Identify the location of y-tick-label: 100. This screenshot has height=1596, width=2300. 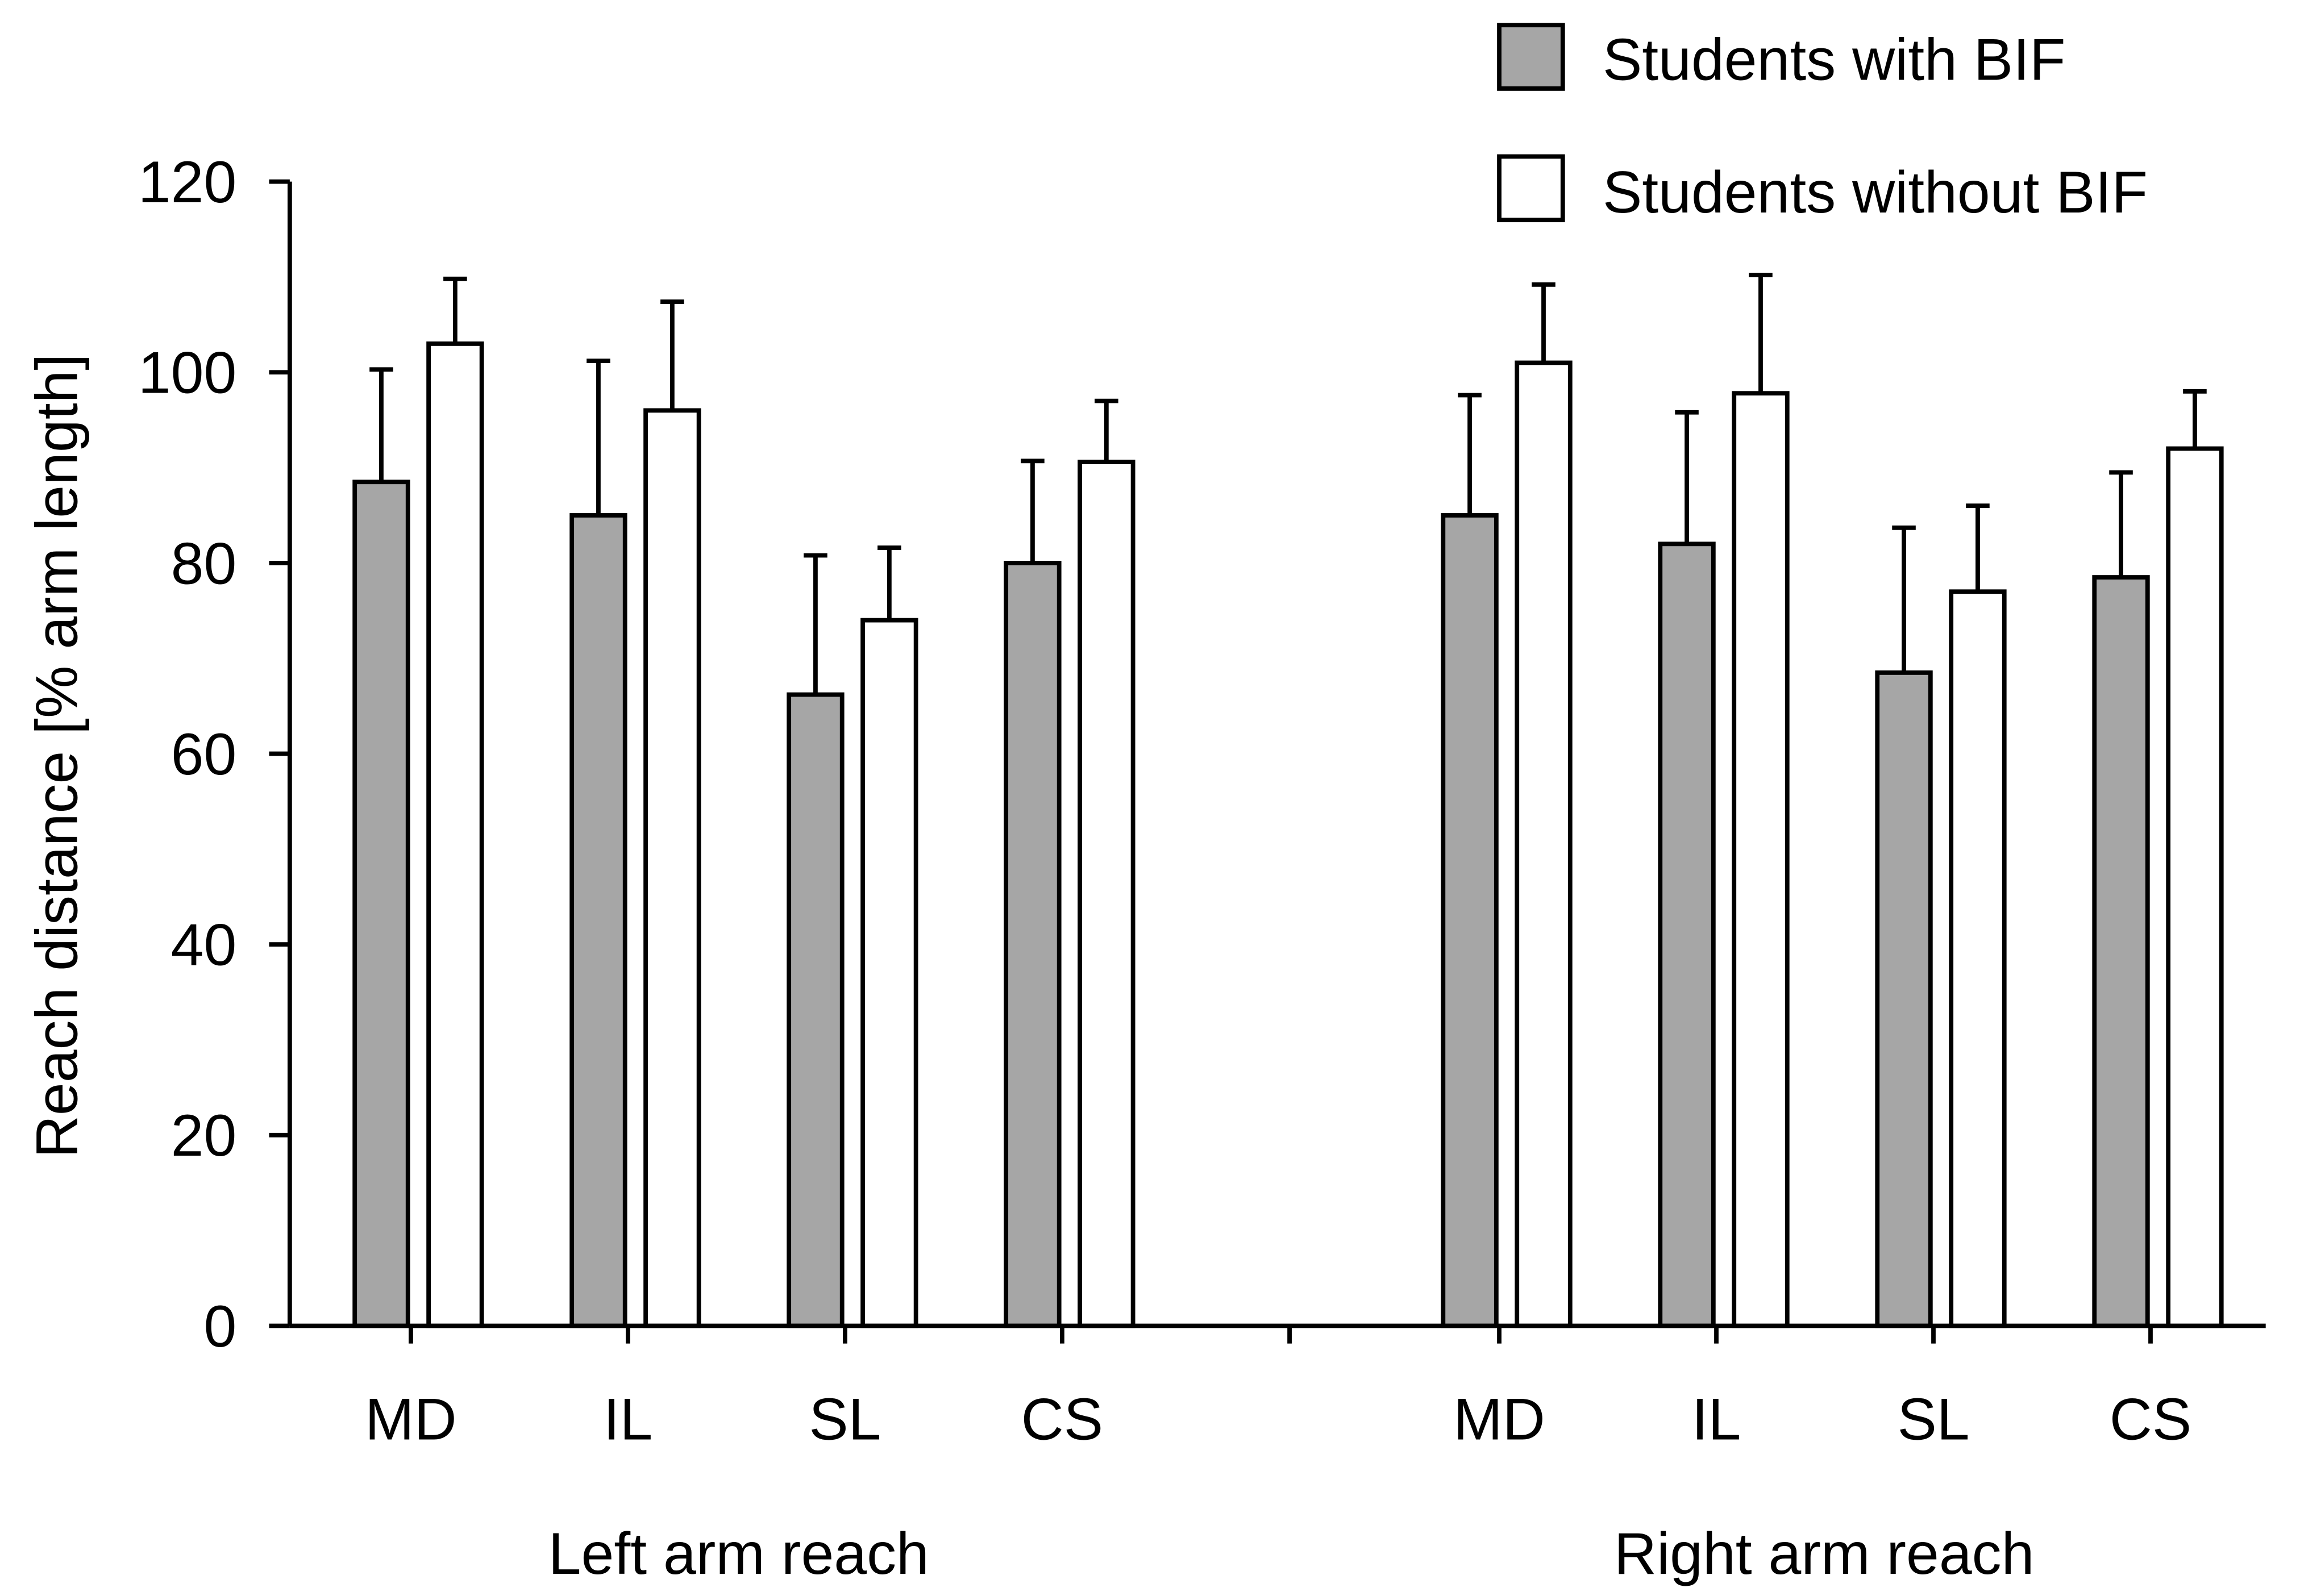
(187, 373).